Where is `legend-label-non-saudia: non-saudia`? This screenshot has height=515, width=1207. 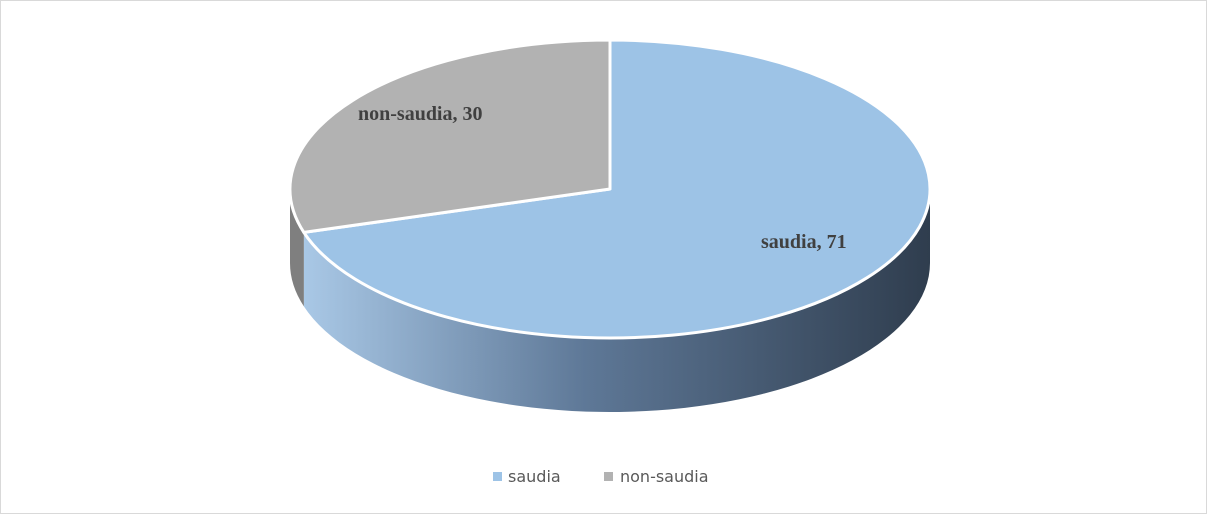
legend-label-non-saudia: non-saudia is located at coordinates (664, 476).